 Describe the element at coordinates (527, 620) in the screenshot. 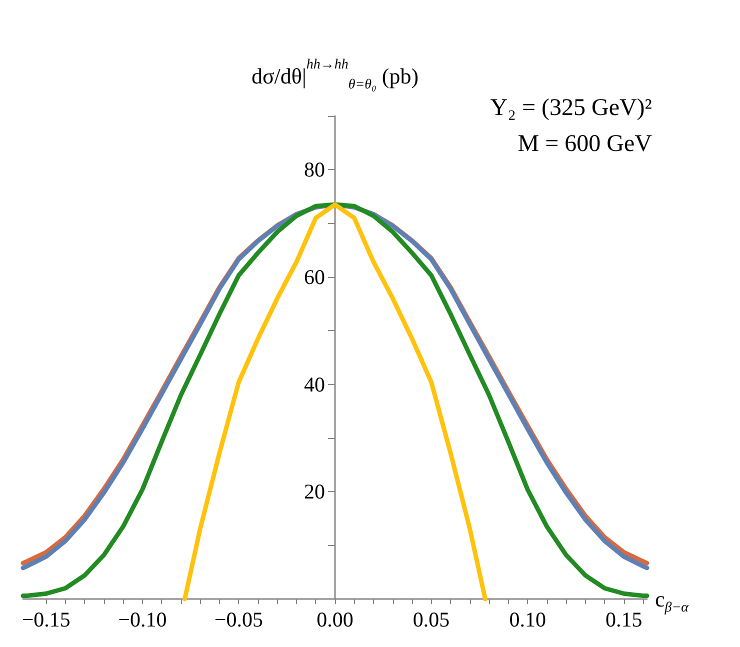

I see `x-tick-label: 0.10` at that location.